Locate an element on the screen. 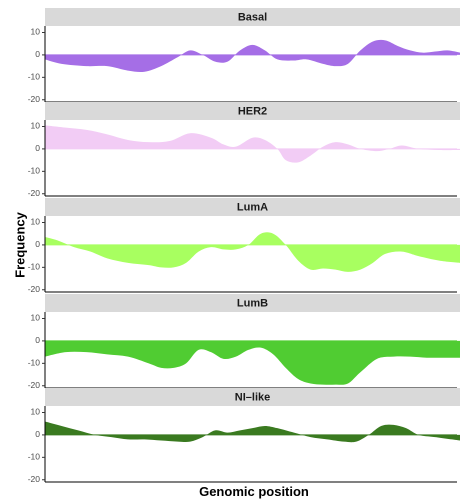 This screenshot has height=500, width=460. facet-strip-label: NI–like is located at coordinates (252, 397).